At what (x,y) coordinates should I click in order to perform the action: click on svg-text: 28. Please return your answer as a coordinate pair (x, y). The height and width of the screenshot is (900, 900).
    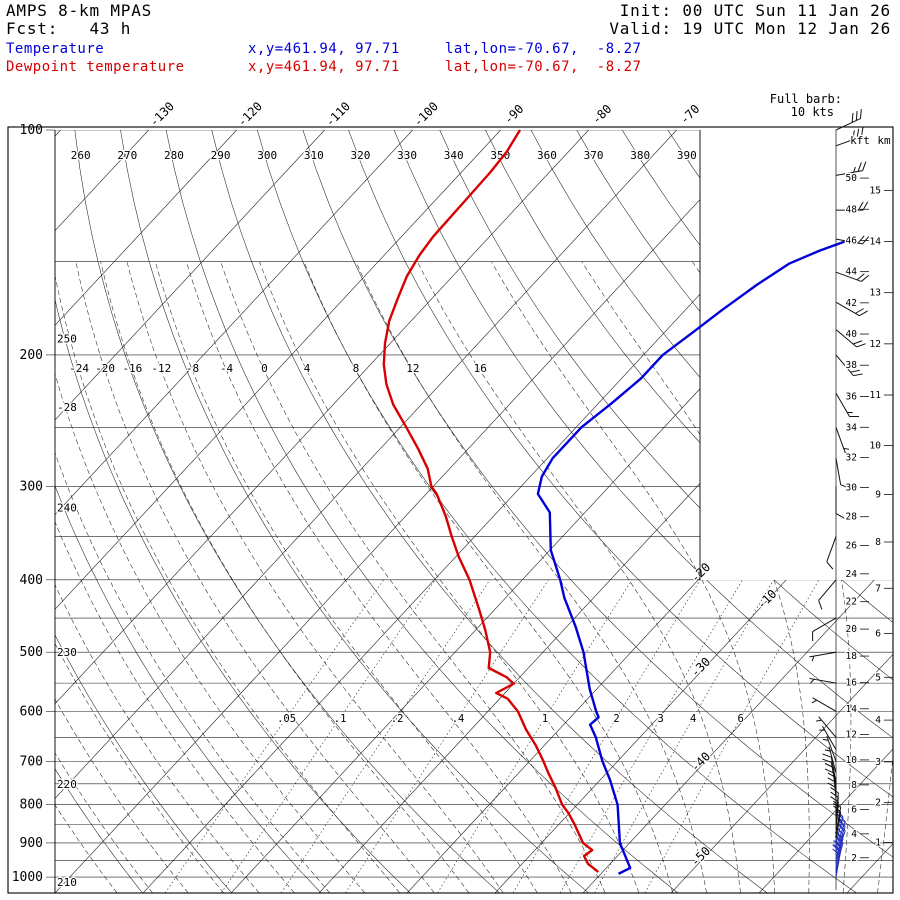
    Looking at the image, I should click on (852, 517).